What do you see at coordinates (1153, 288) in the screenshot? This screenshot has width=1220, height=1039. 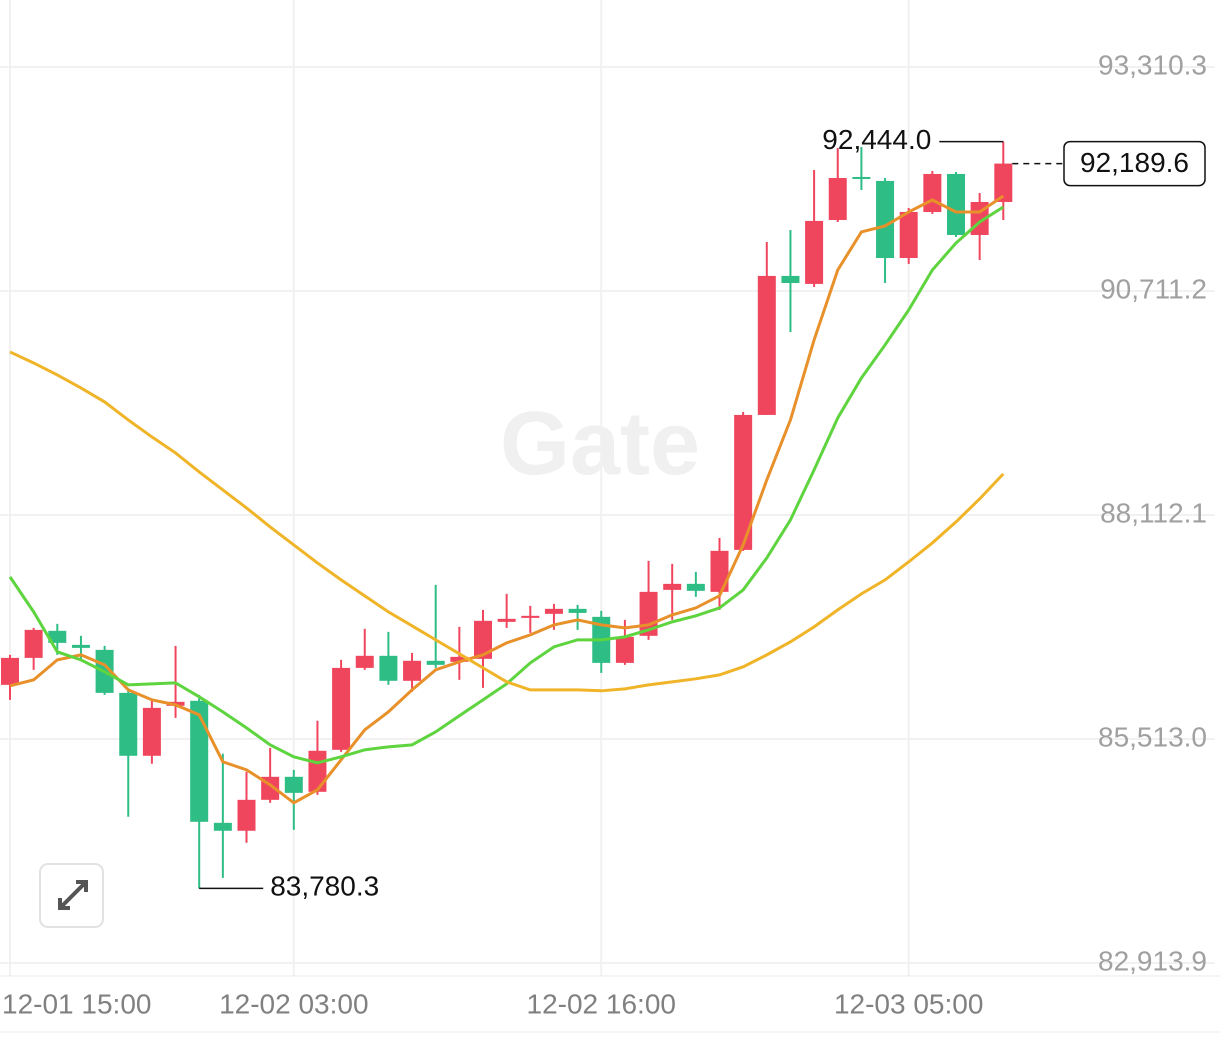 I see `y-tick-label: 90,711.2` at bounding box center [1153, 288].